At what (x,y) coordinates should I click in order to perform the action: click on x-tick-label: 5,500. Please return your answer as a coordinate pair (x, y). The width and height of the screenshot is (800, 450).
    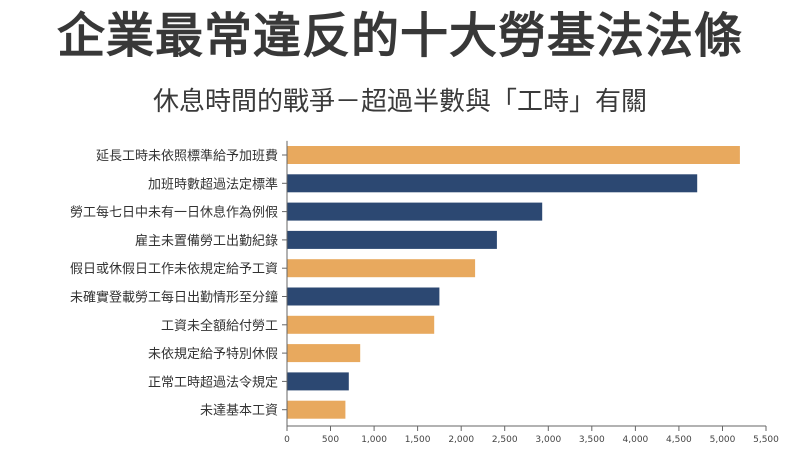
    Looking at the image, I should click on (766, 440).